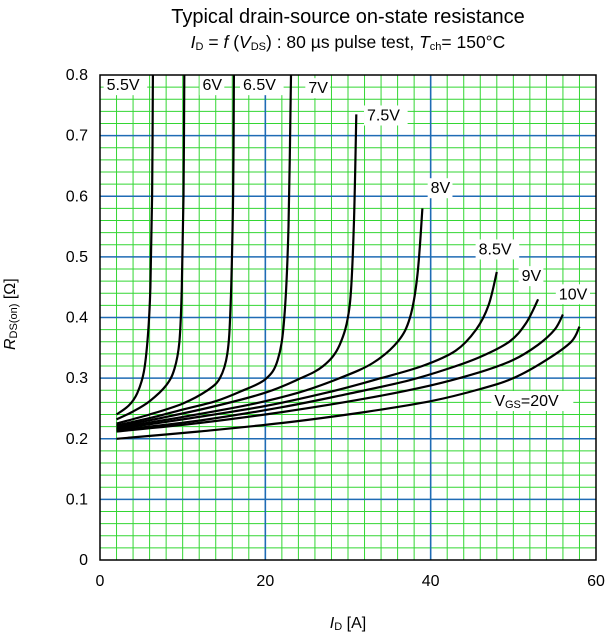 The width and height of the screenshot is (616, 637). Describe the element at coordinates (77, 257) in the screenshot. I see `y-tick-label: 0.5` at that location.